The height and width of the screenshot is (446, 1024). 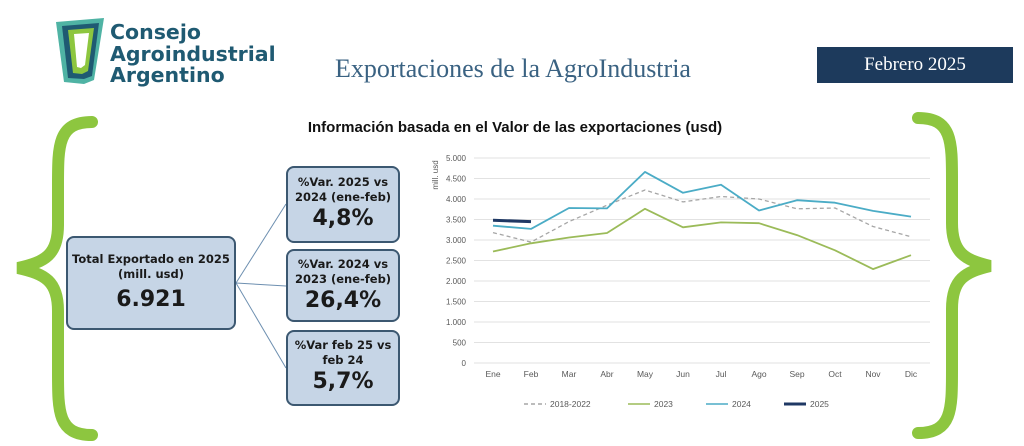 What do you see at coordinates (492, 374) in the screenshot?
I see `x-tick-label: Ene` at bounding box center [492, 374].